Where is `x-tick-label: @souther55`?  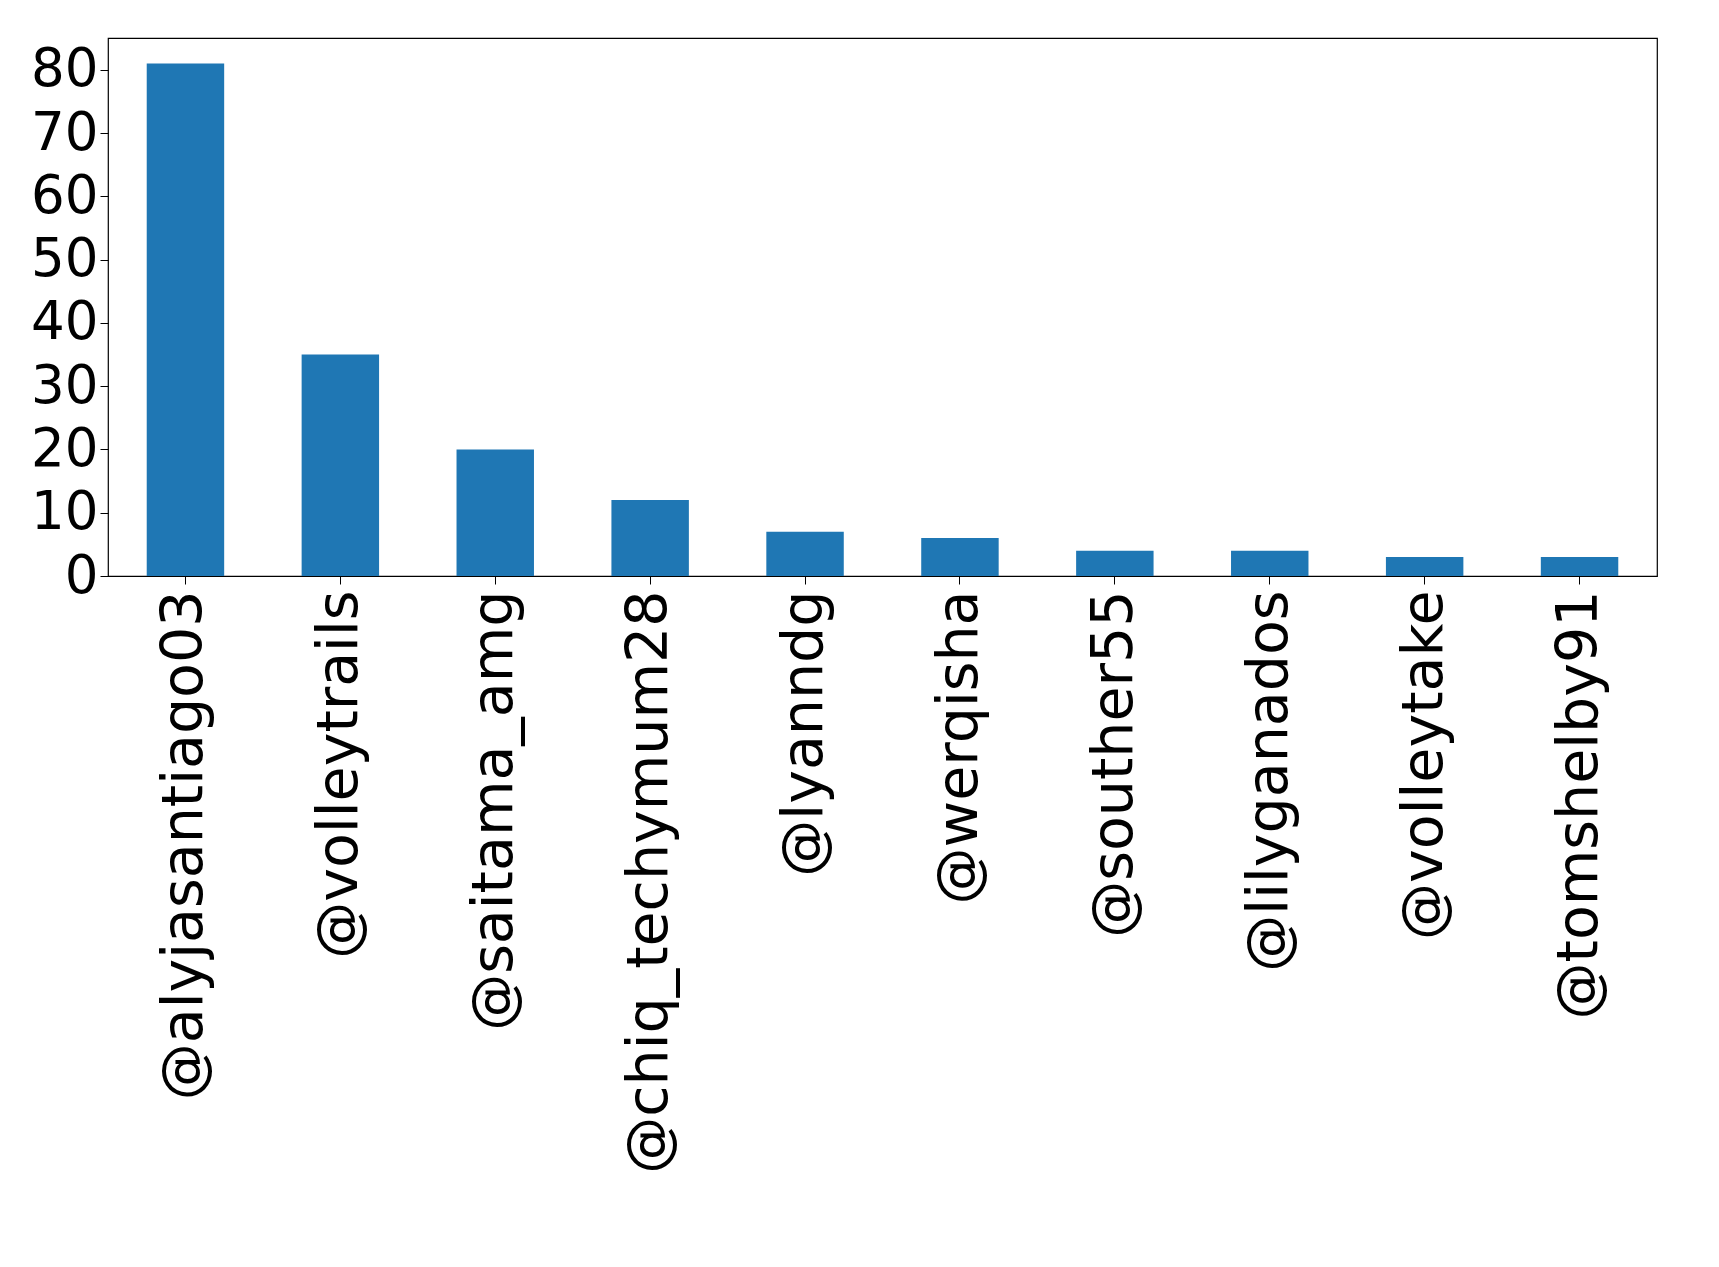
x-tick-label: @souther55 is located at coordinates (1111, 764).